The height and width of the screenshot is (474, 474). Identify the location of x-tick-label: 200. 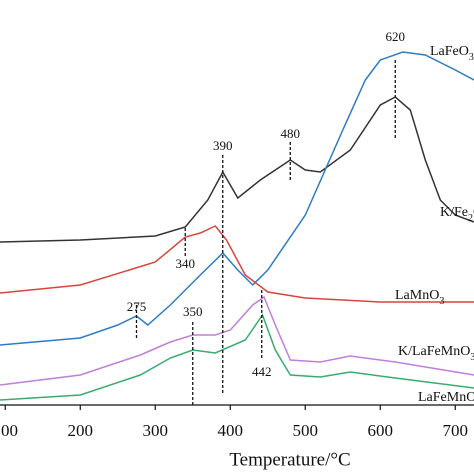
(81, 430).